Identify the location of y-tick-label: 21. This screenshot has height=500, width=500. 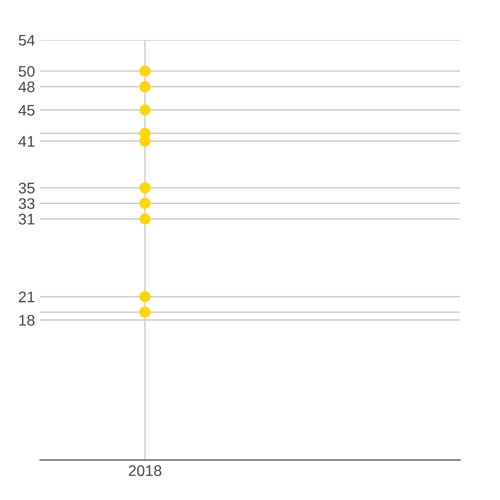
(26, 297).